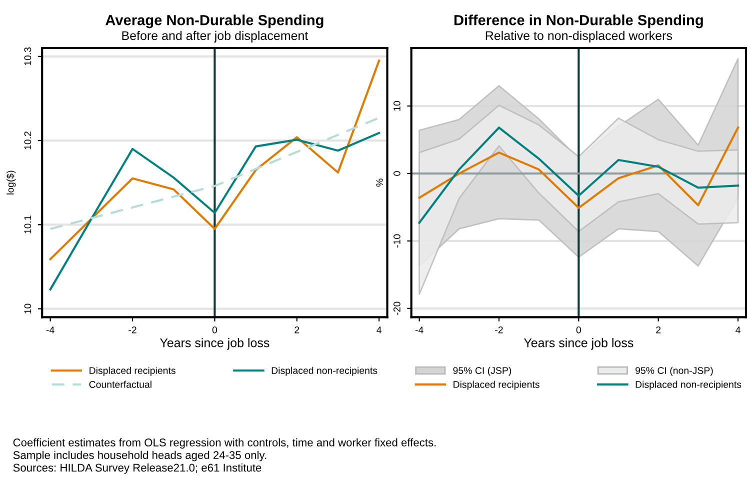 This screenshot has width=752, height=485. I want to click on chart-subtitle: Before and after job displacement, so click(215, 36).